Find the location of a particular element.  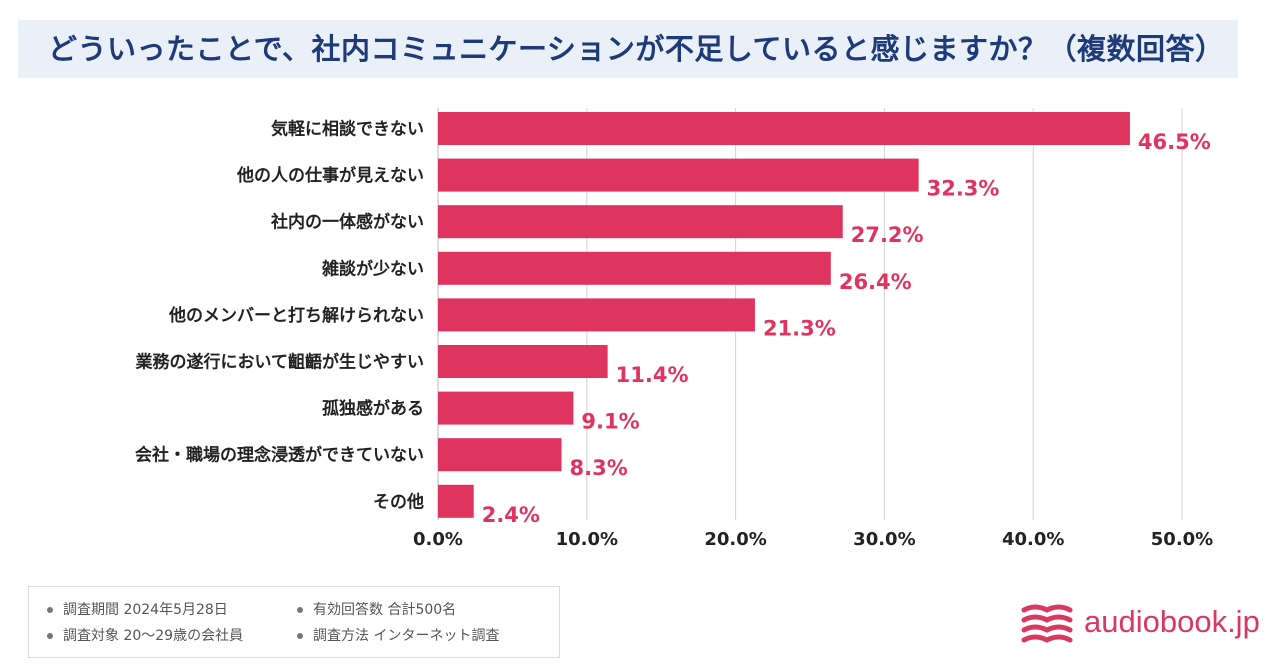

category-label: その他 is located at coordinates (398, 501).